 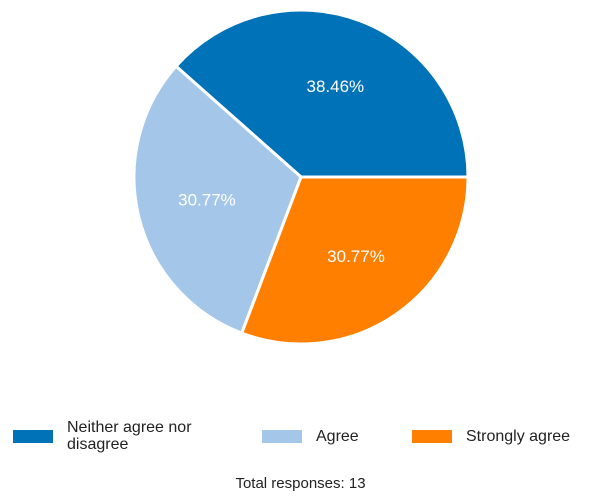 What do you see at coordinates (33, 436) in the screenshot?
I see `legend-swatch-neither` at bounding box center [33, 436].